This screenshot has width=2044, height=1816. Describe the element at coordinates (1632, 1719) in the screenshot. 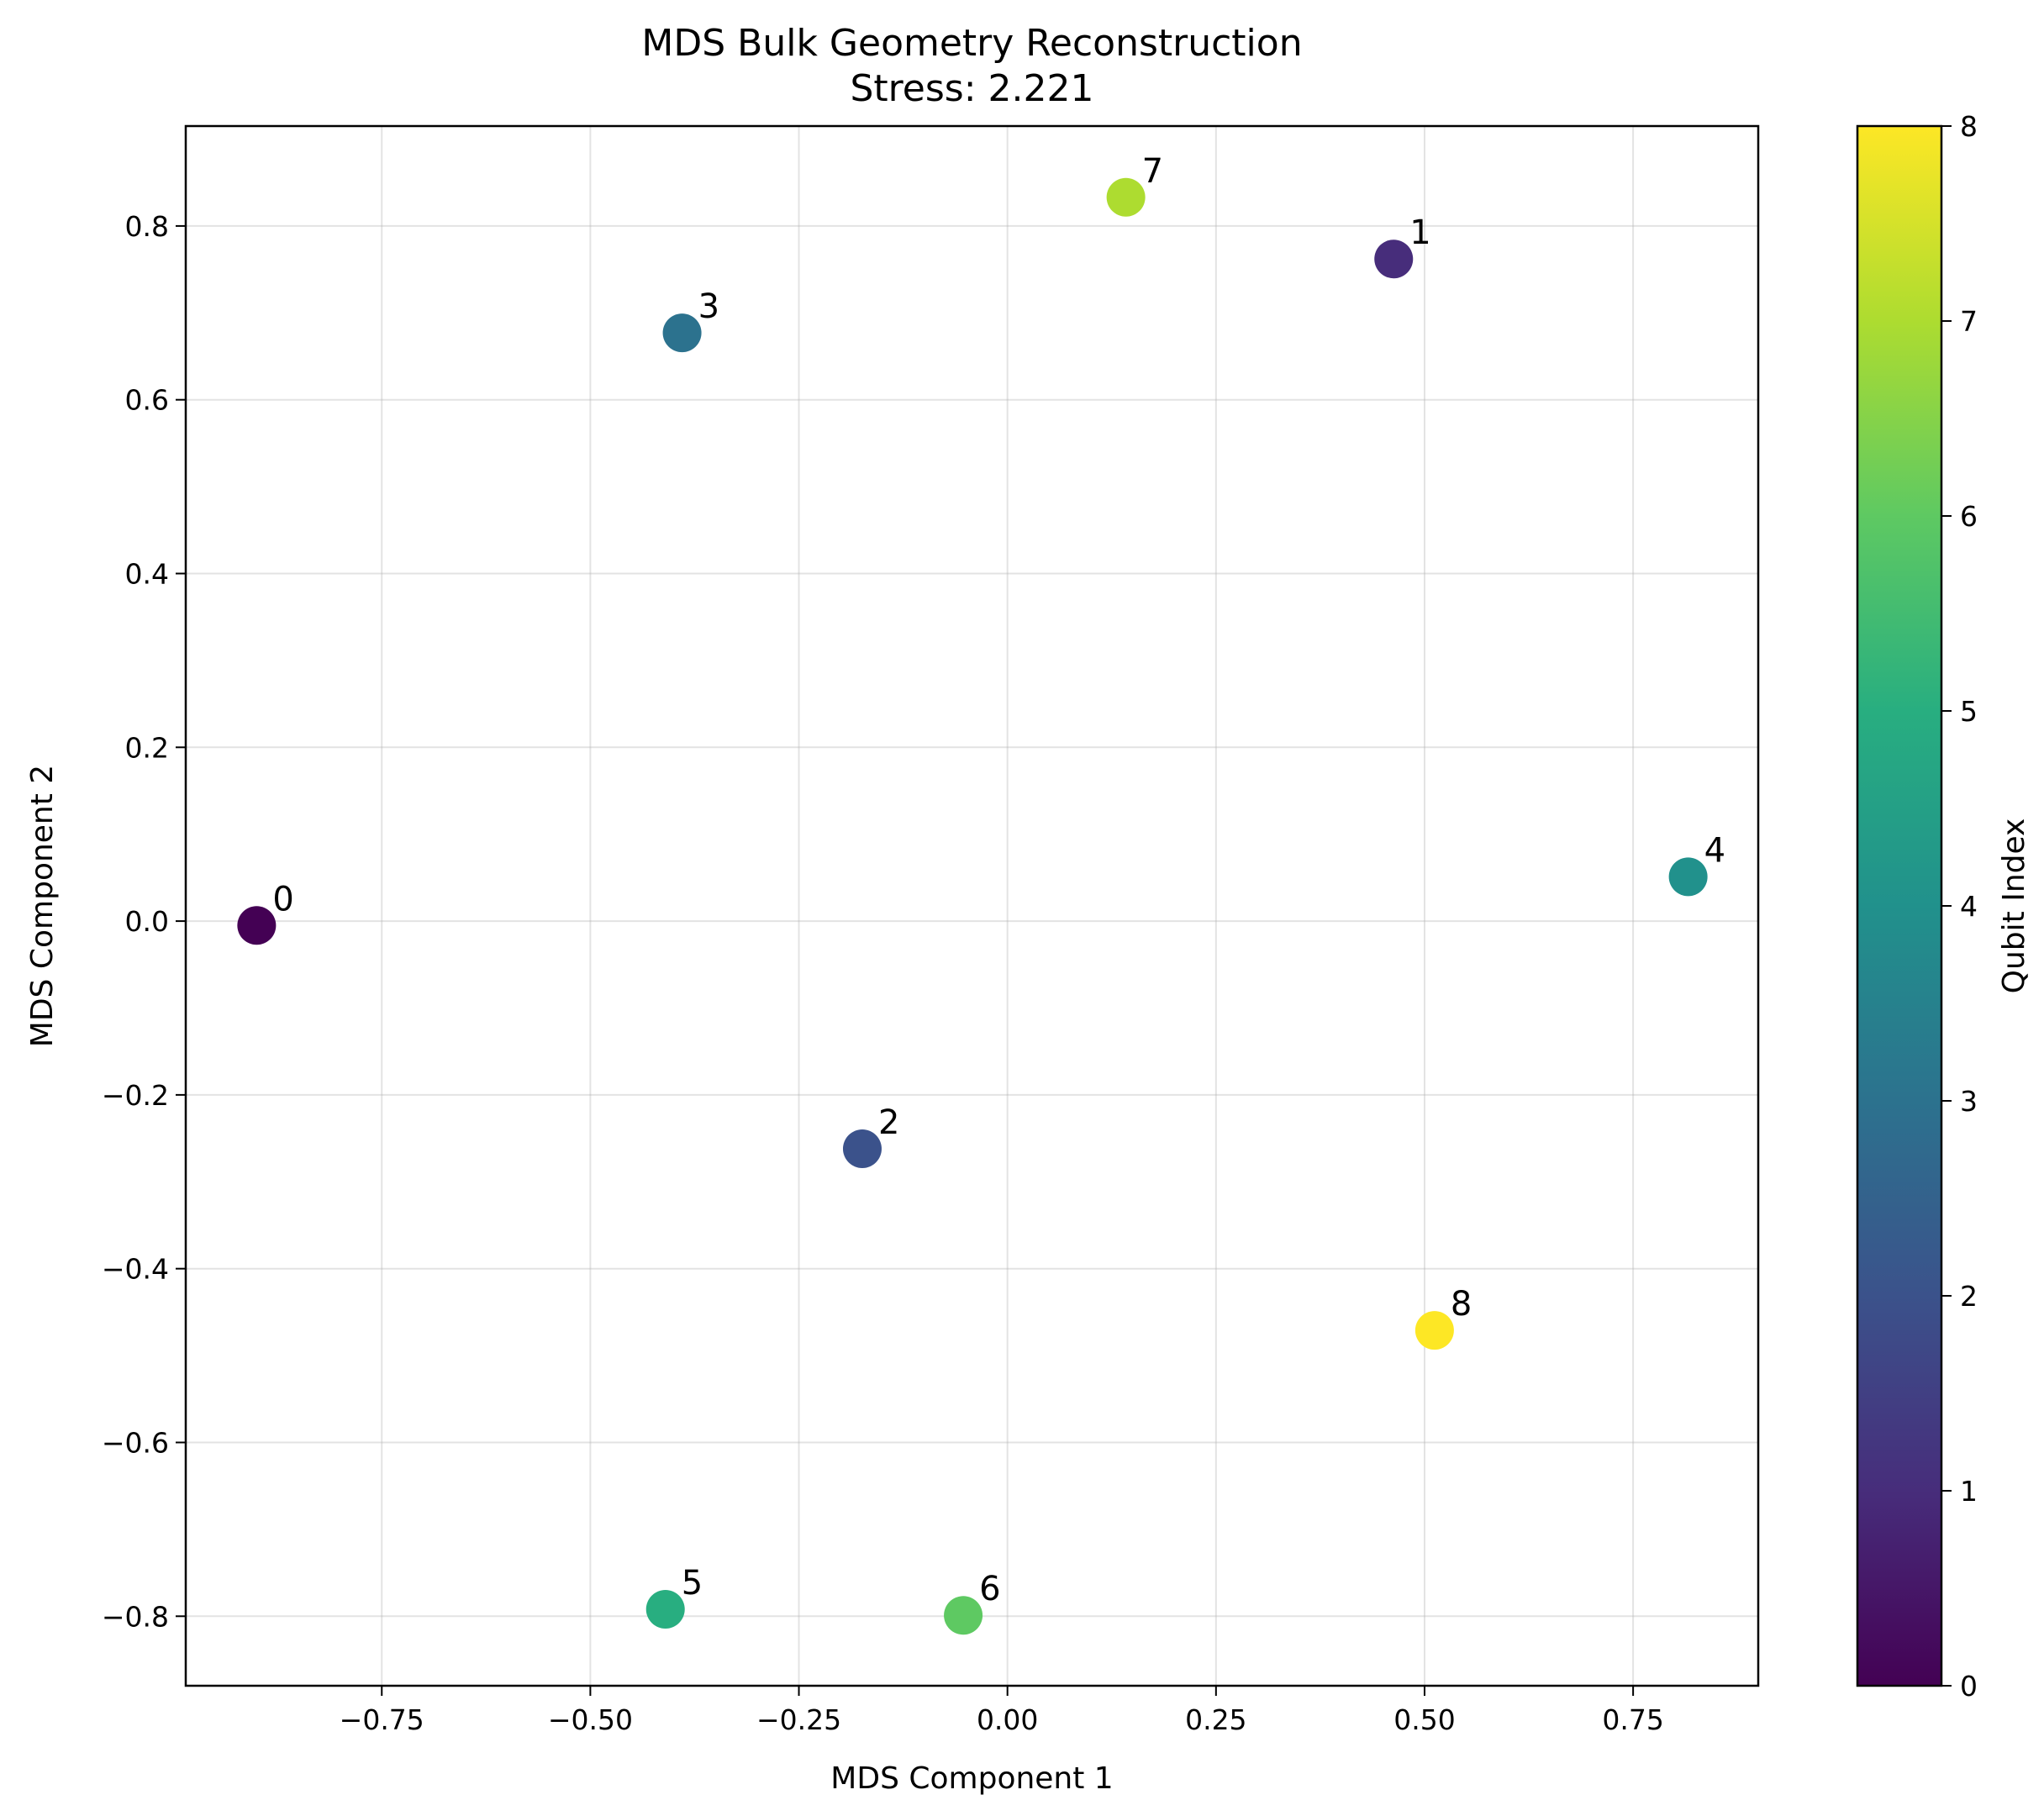

I see `x-tick-label: 0.75` at that location.